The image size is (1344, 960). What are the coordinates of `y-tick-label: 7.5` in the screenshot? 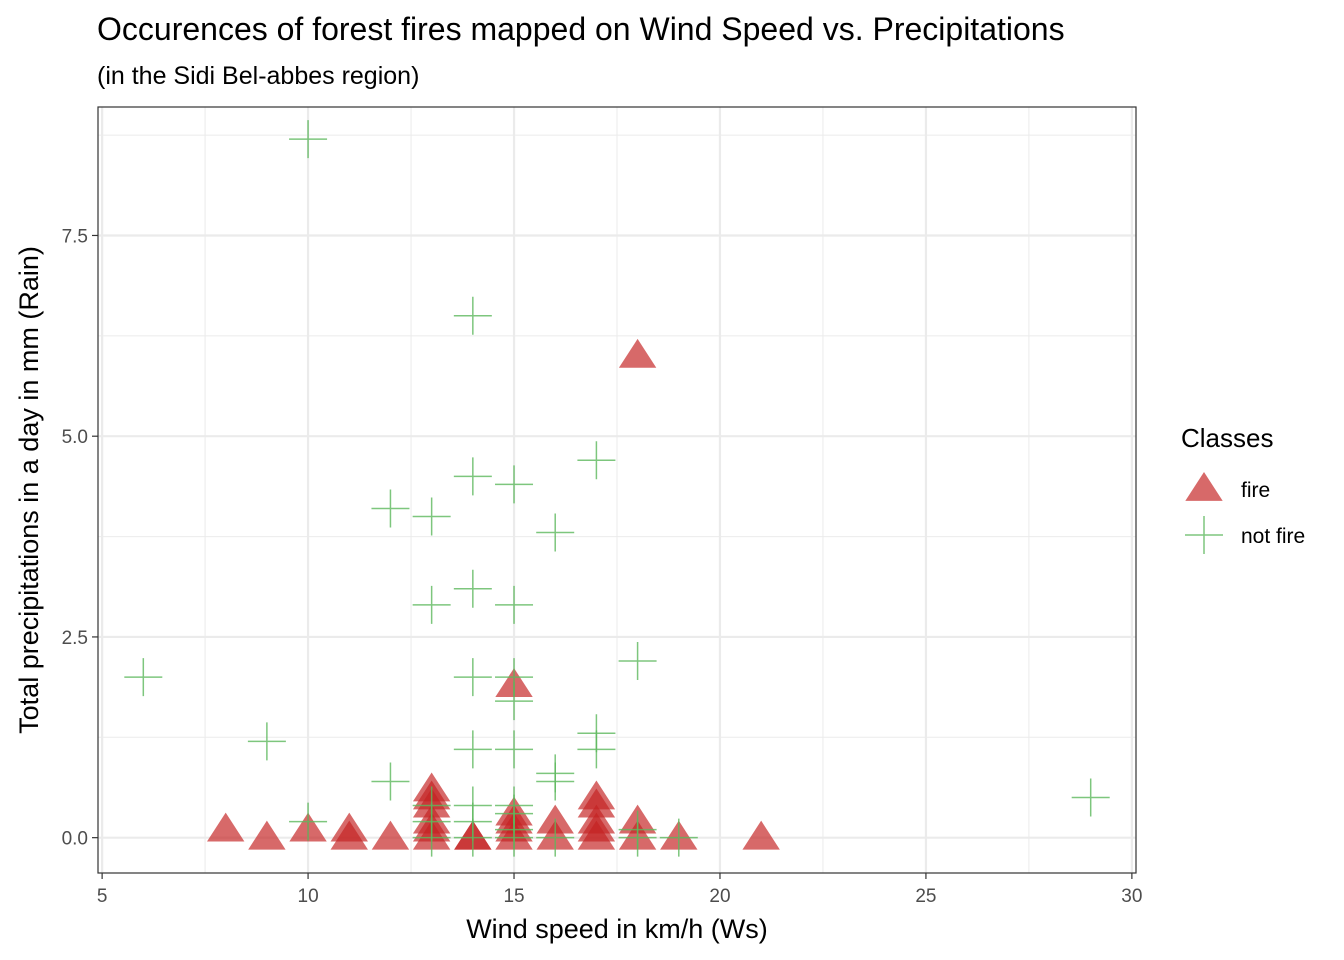 It's located at (75, 236).